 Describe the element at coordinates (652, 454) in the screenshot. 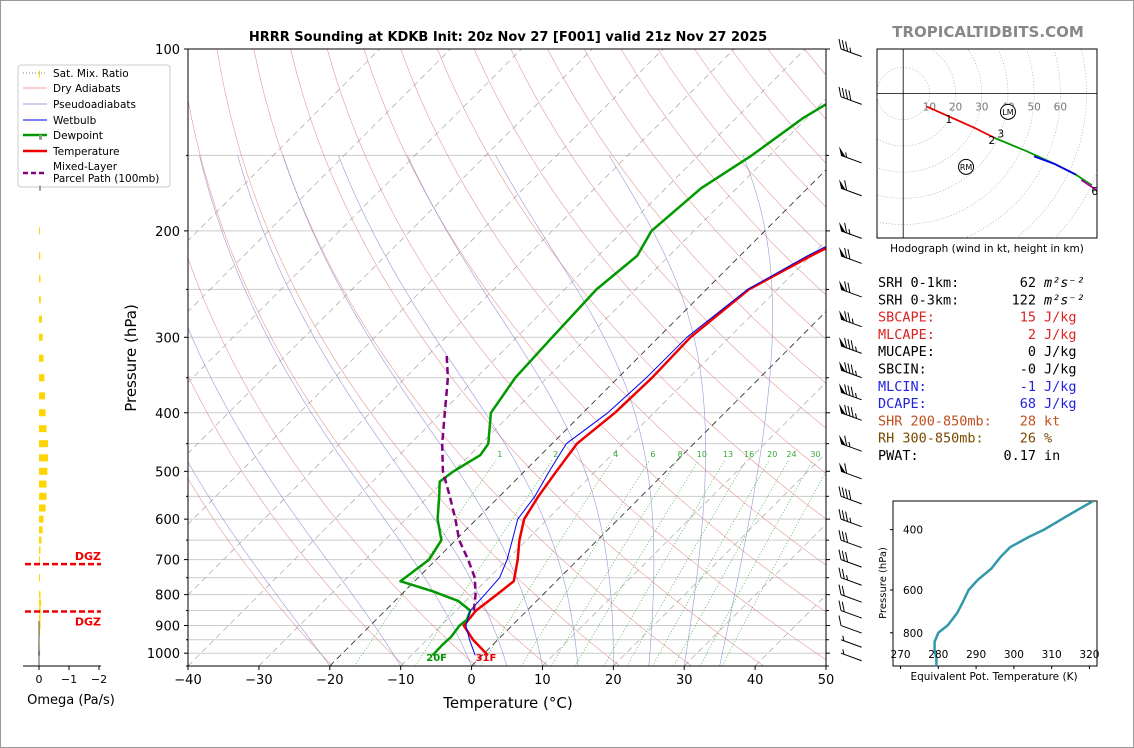

I see `mixing-ratio-label: 6` at that location.